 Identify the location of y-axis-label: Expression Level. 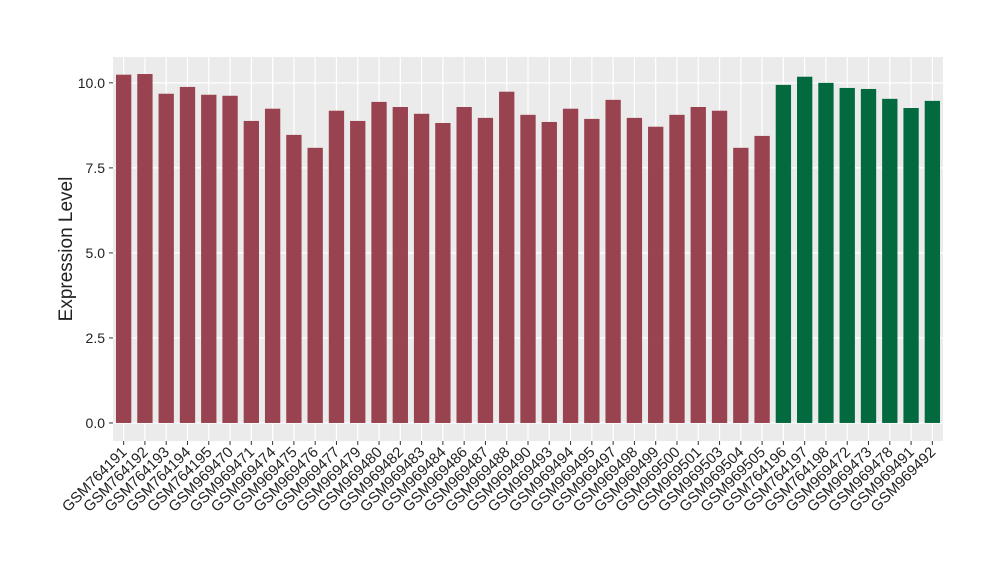
(66, 249).